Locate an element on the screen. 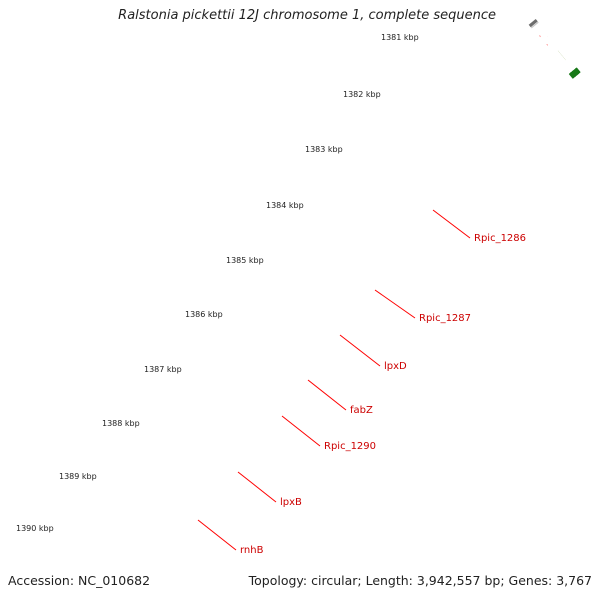  chromosome-backbone is located at coordinates (533, 23).